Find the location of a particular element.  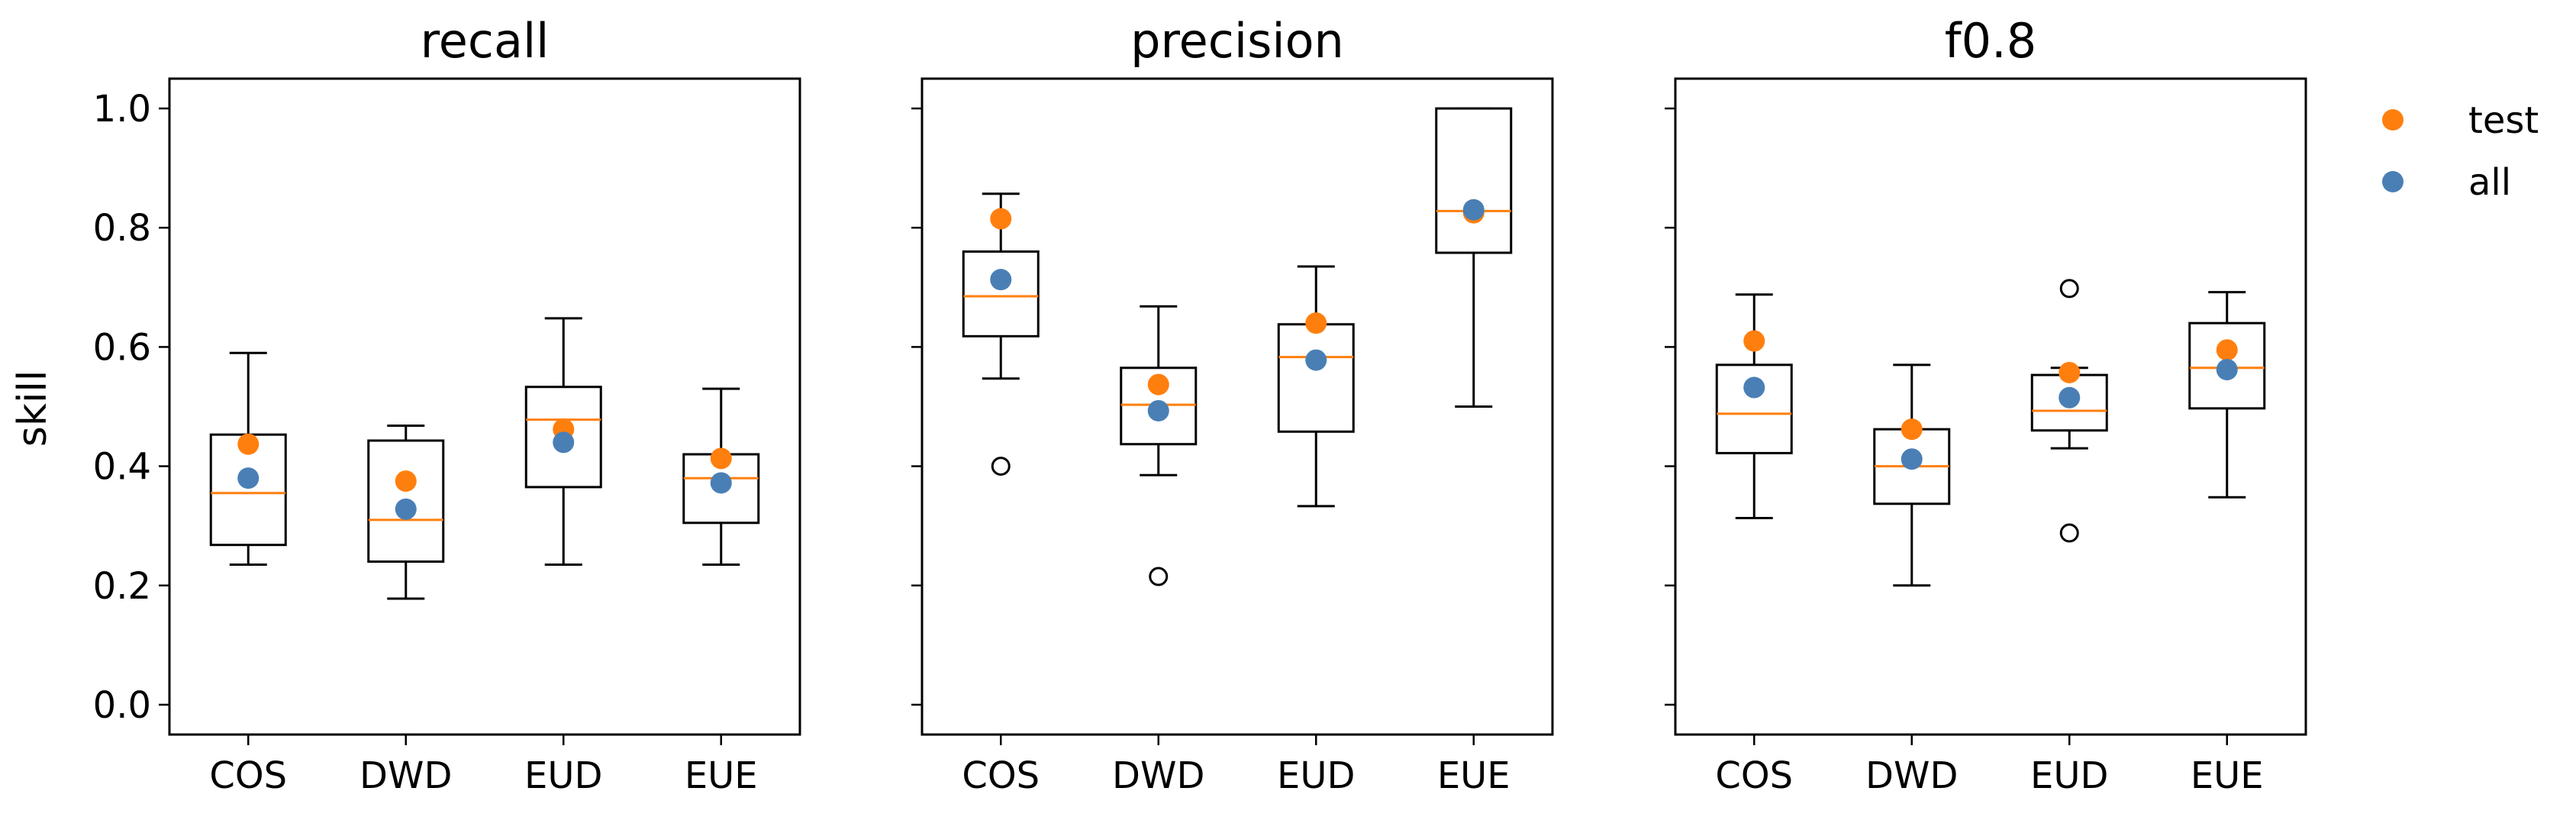

y-tick-label: 0.2 is located at coordinates (122, 586).